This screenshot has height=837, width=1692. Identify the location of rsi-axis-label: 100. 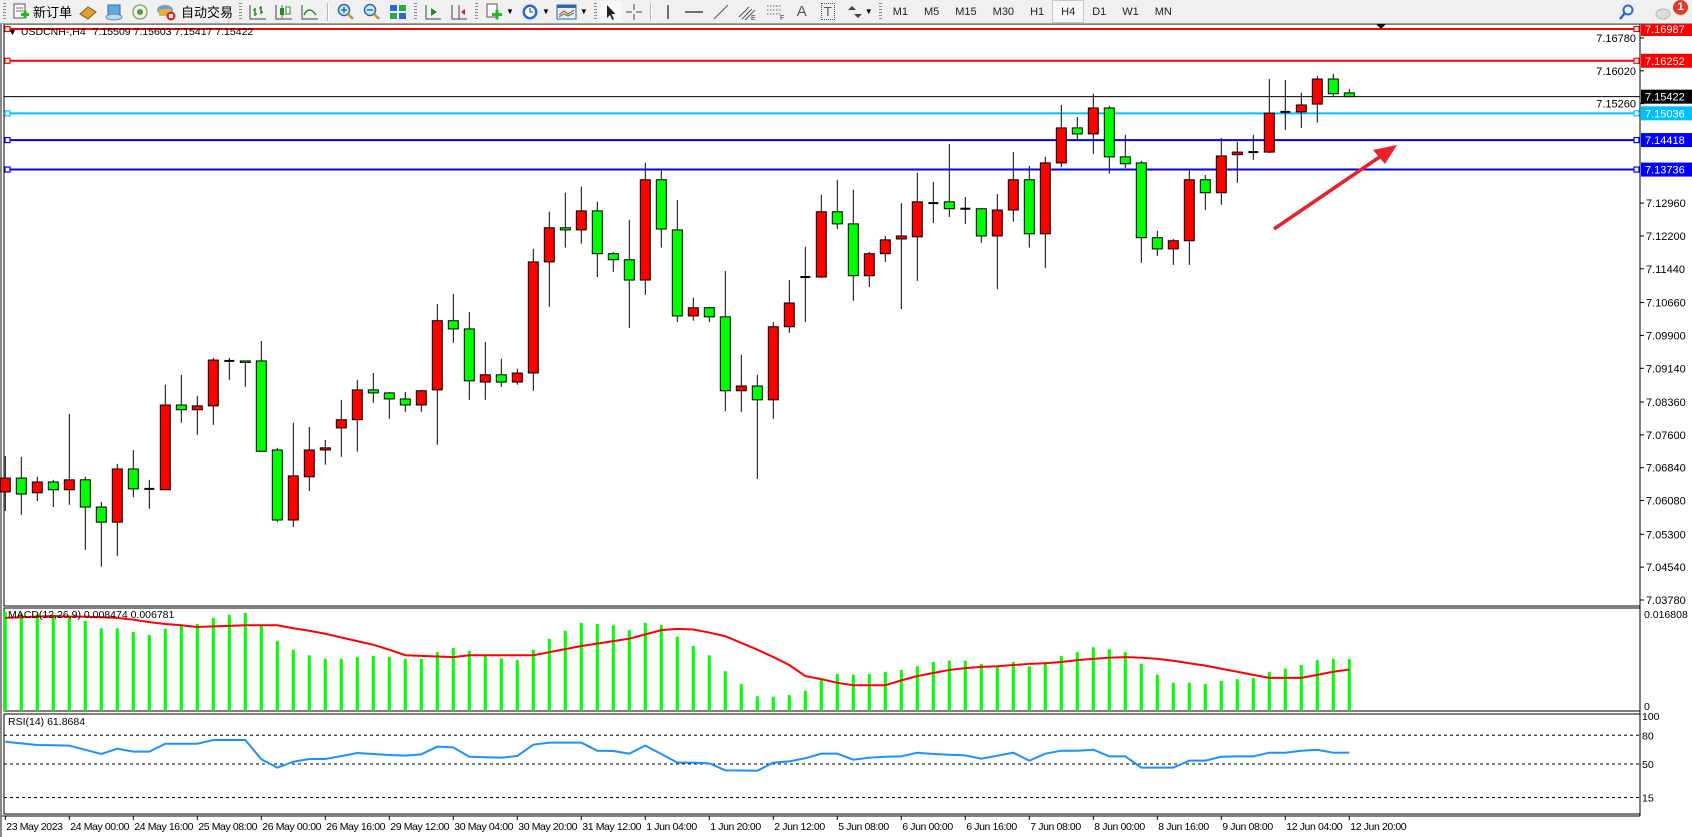
(1651, 717).